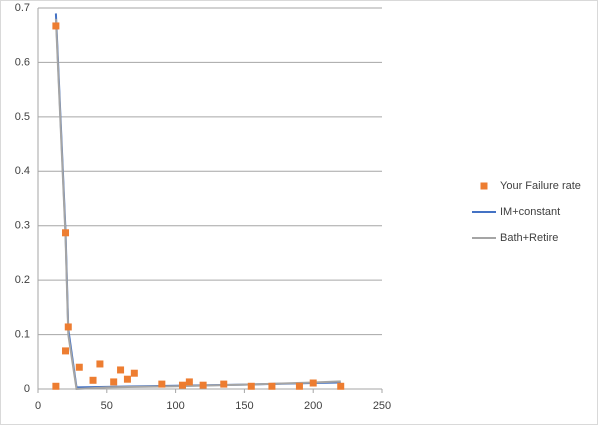 The image size is (600, 434). What do you see at coordinates (22, 334) in the screenshot?
I see `y-tick-label: 0.1` at bounding box center [22, 334].